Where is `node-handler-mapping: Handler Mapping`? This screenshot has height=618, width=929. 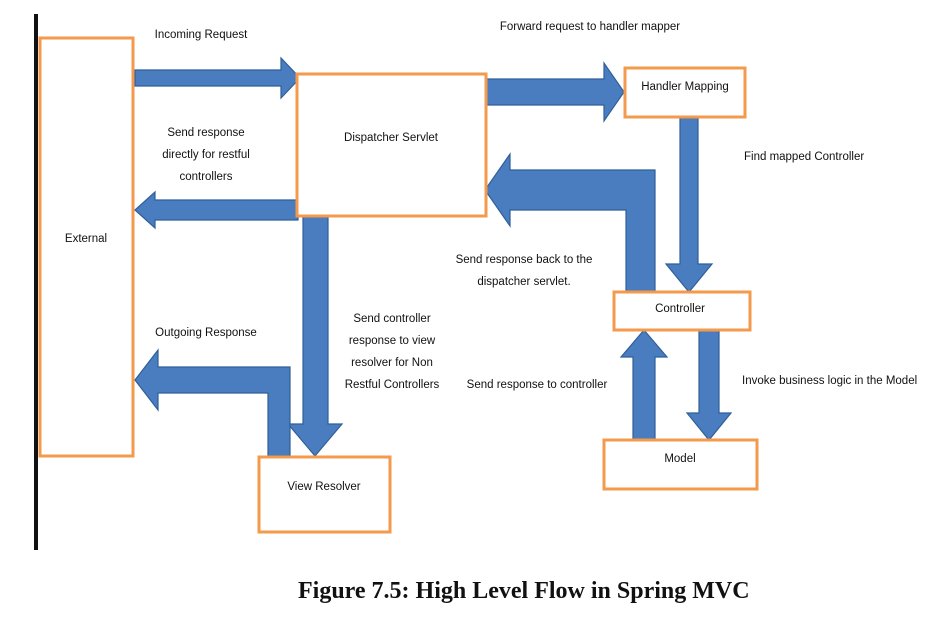
node-handler-mapping: Handler Mapping is located at coordinates (685, 92).